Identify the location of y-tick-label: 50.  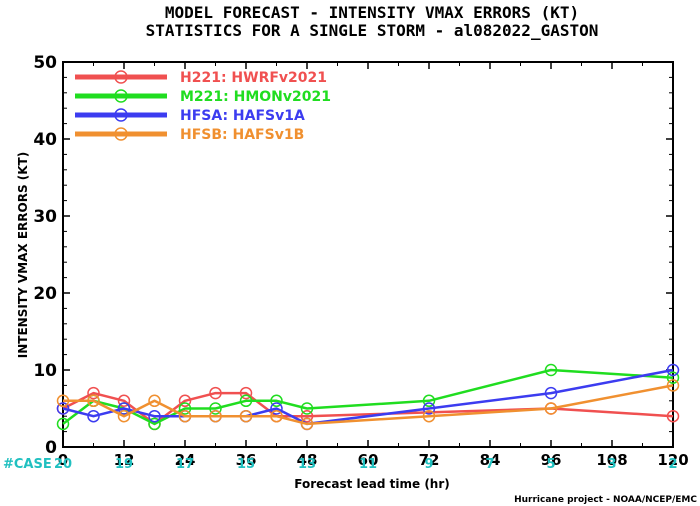
(45, 63).